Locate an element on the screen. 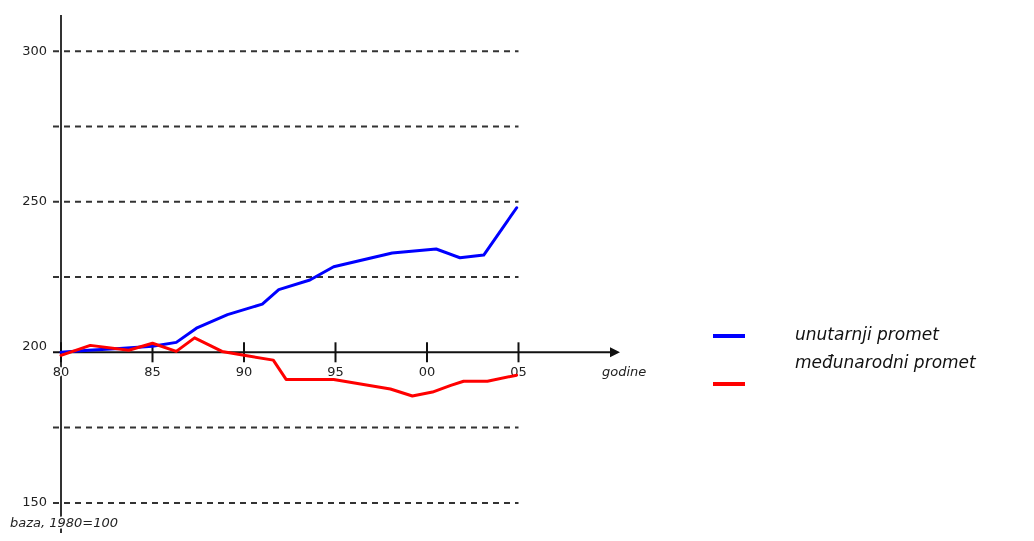 The image size is (1034, 541). text: međunarodni promet is located at coordinates (886, 362).